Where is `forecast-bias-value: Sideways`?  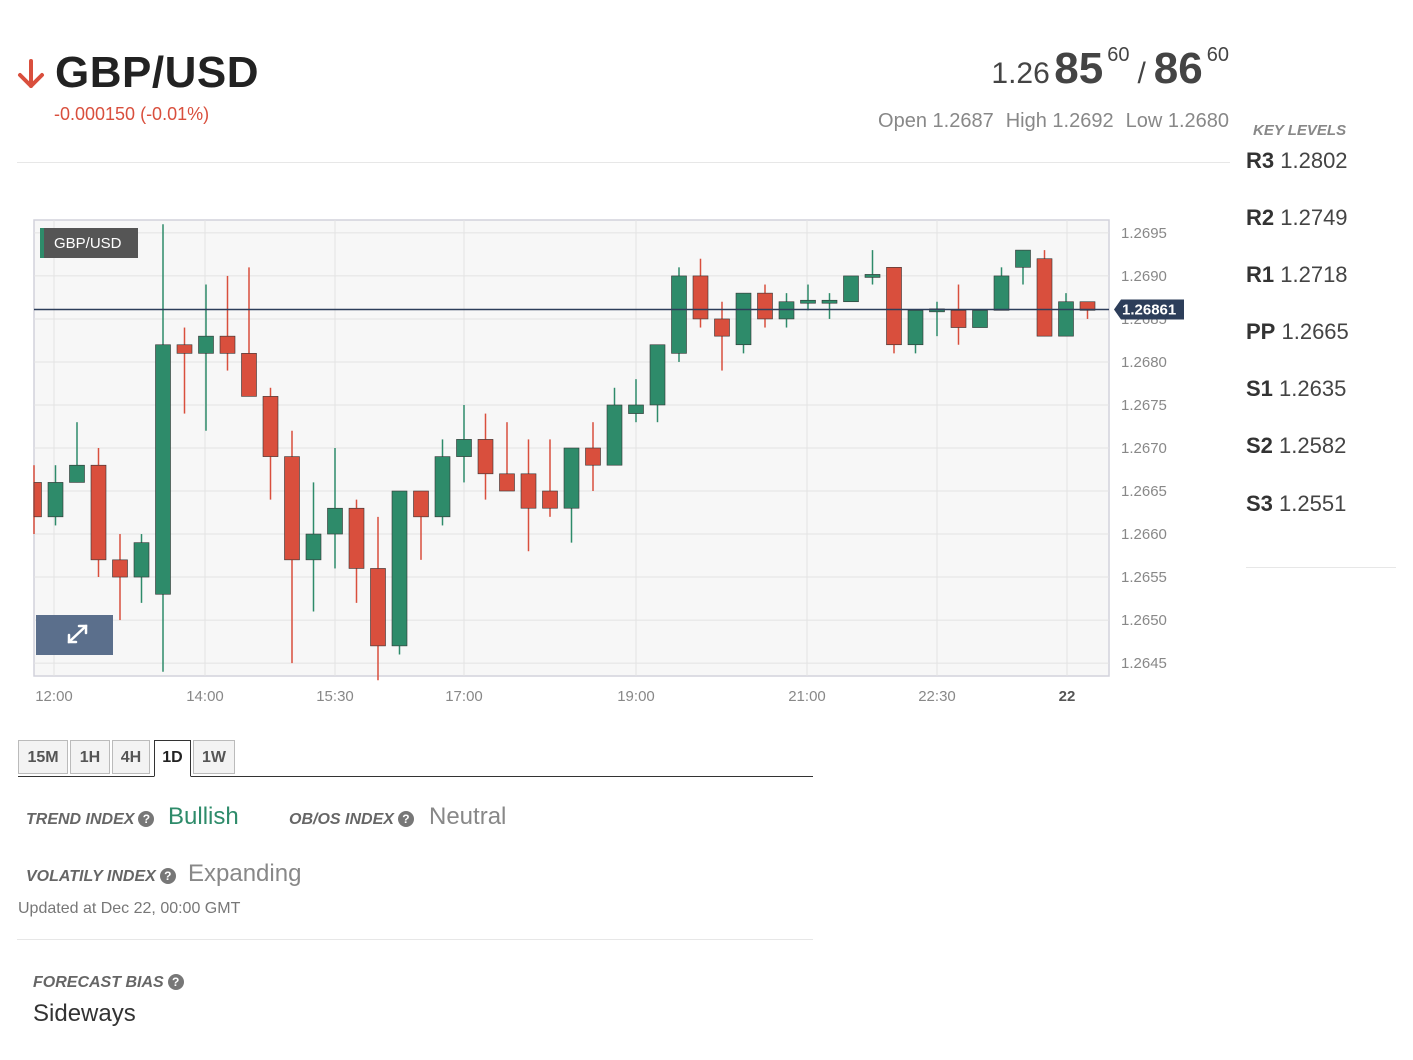
forecast-bias-value: Sideways is located at coordinates (84, 1013).